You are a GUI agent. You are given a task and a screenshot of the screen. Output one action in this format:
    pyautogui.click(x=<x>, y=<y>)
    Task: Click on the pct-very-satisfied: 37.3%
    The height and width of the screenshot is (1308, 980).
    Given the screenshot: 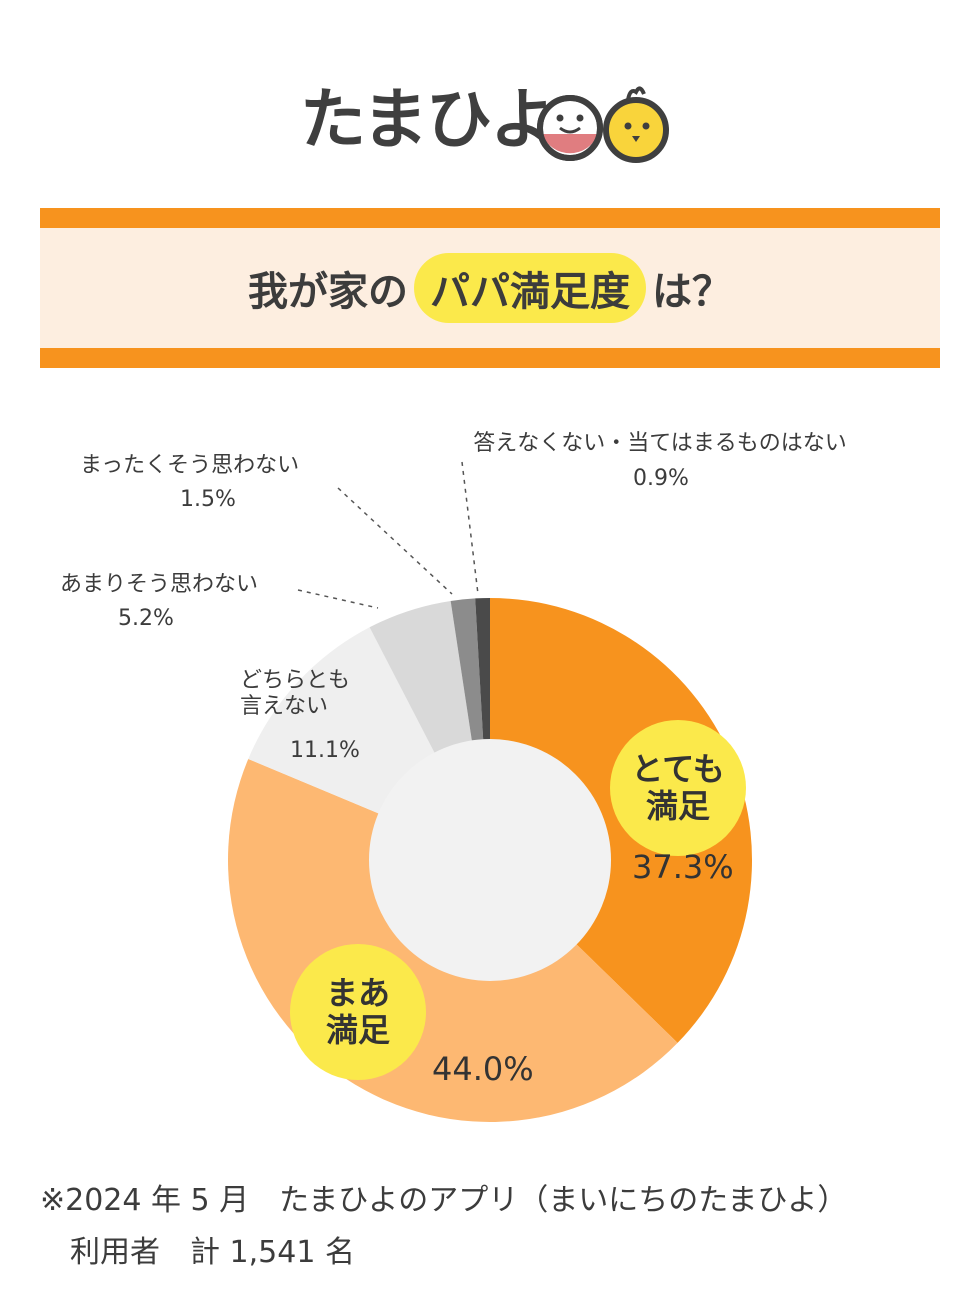 What is the action you would take?
    pyautogui.click(x=683, y=867)
    